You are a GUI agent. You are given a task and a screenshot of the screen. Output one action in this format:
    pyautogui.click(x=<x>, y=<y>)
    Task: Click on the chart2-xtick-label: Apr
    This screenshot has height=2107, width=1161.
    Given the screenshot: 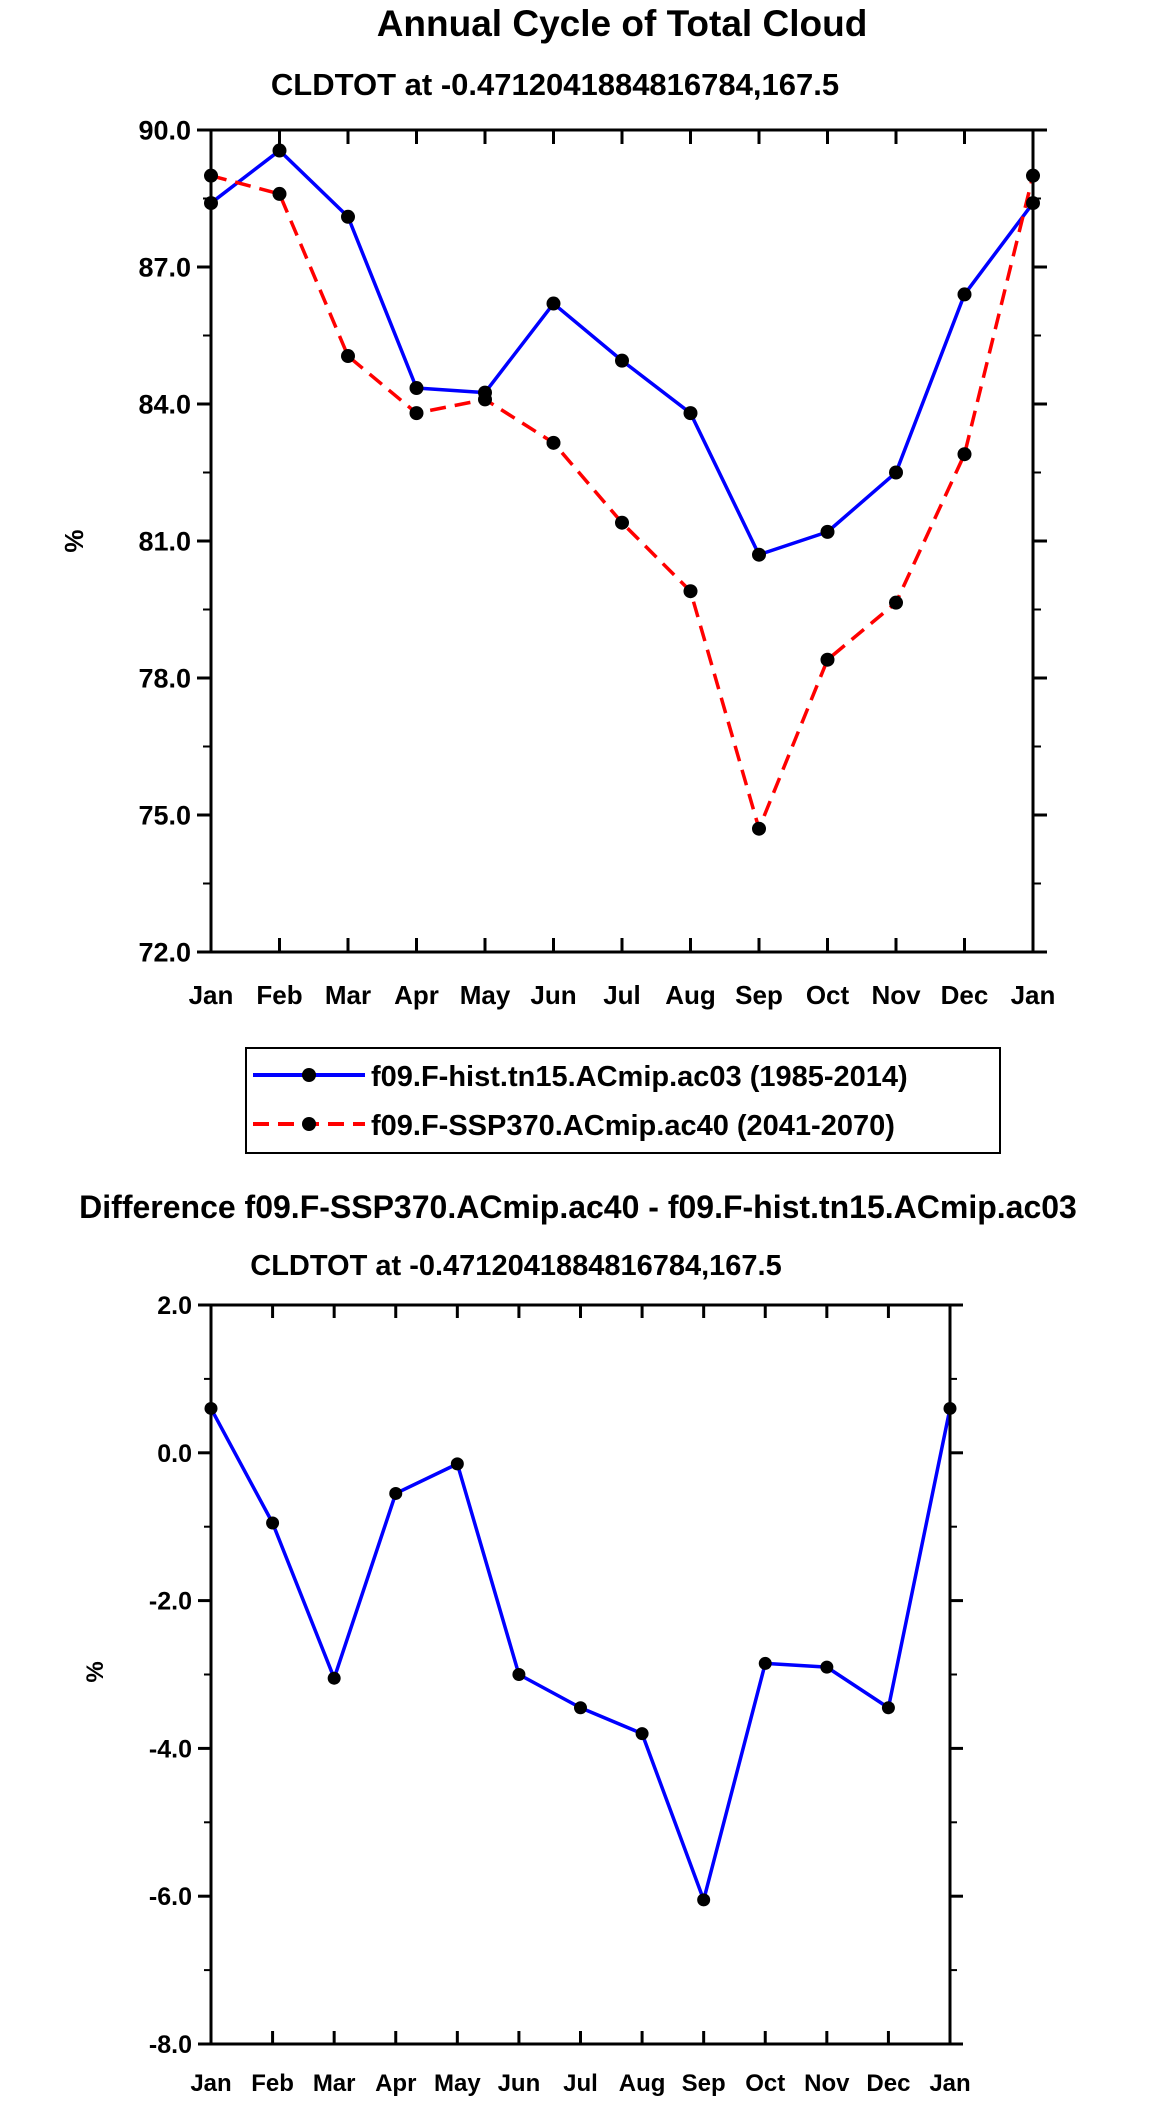 What is the action you would take?
    pyautogui.click(x=395, y=2083)
    